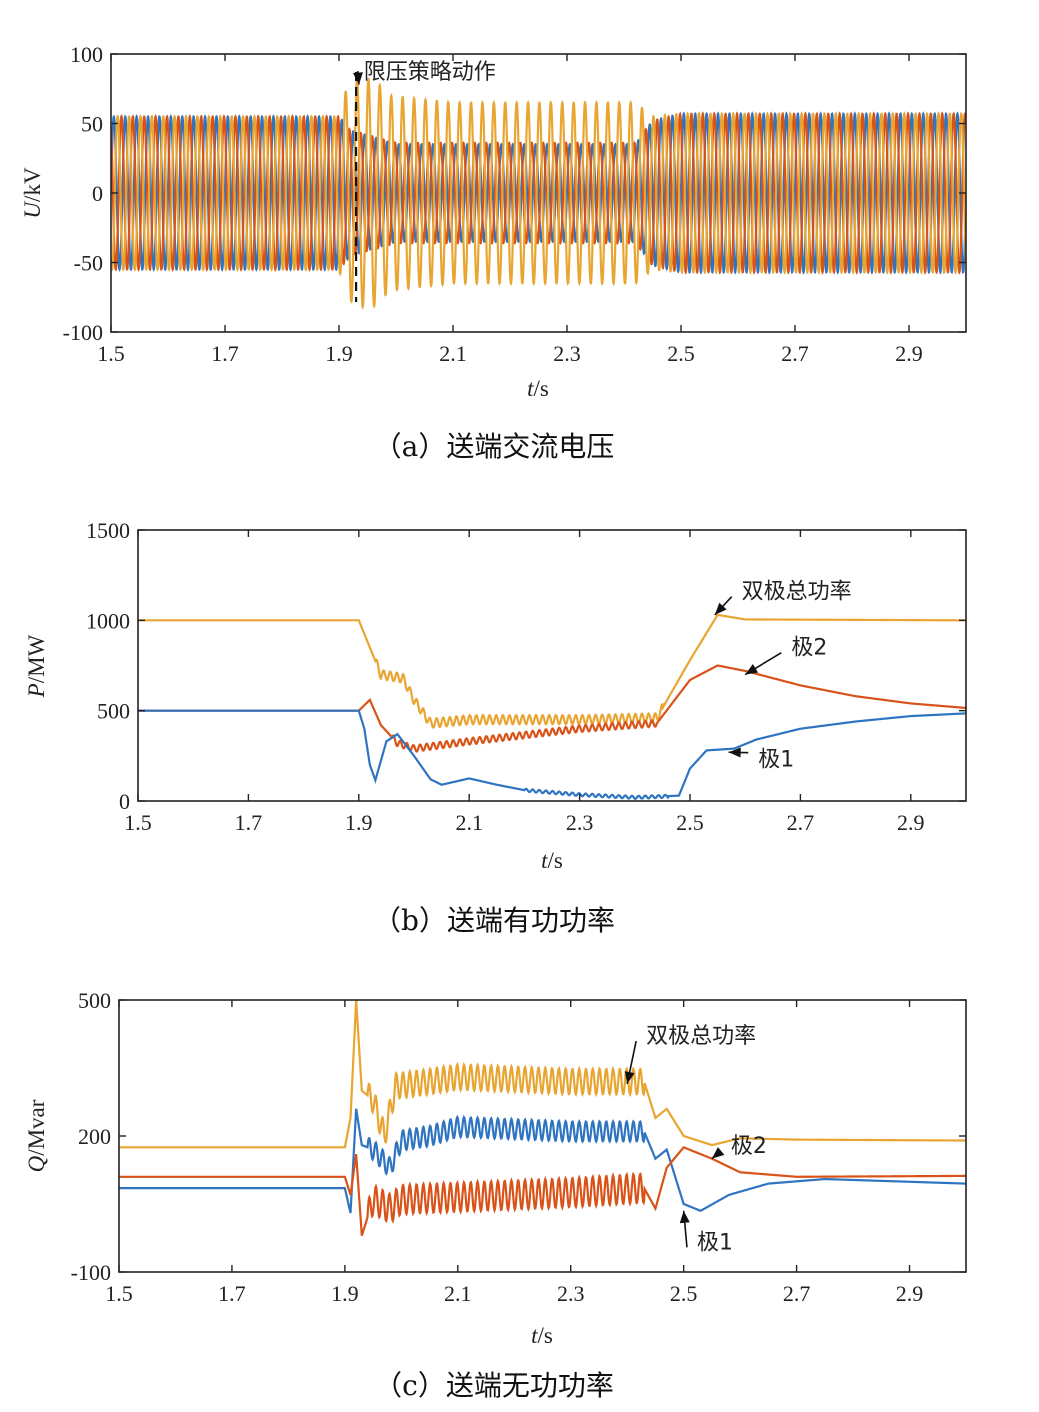 This screenshot has width=1039, height=1412. I want to click on annotations-a: 限压策略动作, so click(424, 72).